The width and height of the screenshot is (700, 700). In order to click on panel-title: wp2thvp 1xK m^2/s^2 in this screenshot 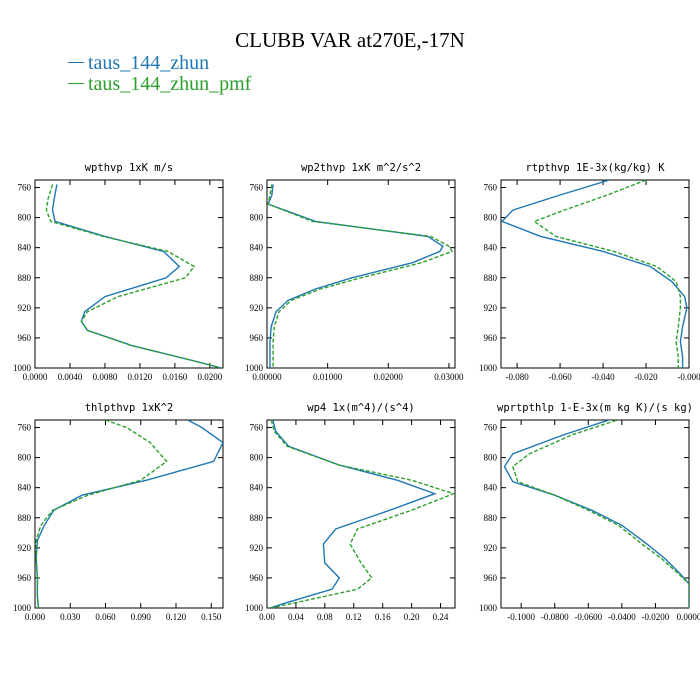, I will do `click(361, 168)`.